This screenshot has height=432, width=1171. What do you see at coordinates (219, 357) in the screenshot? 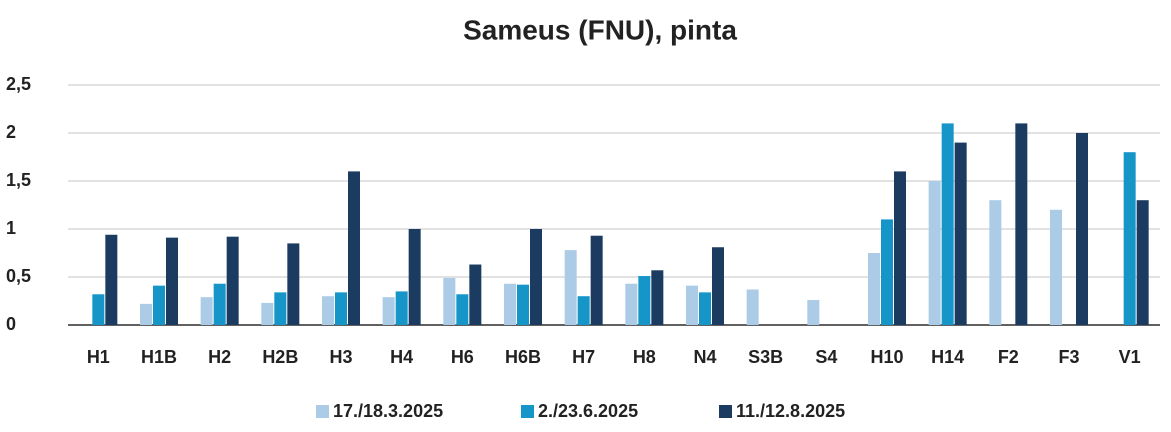
I see `x-tick-label: H2` at bounding box center [219, 357].